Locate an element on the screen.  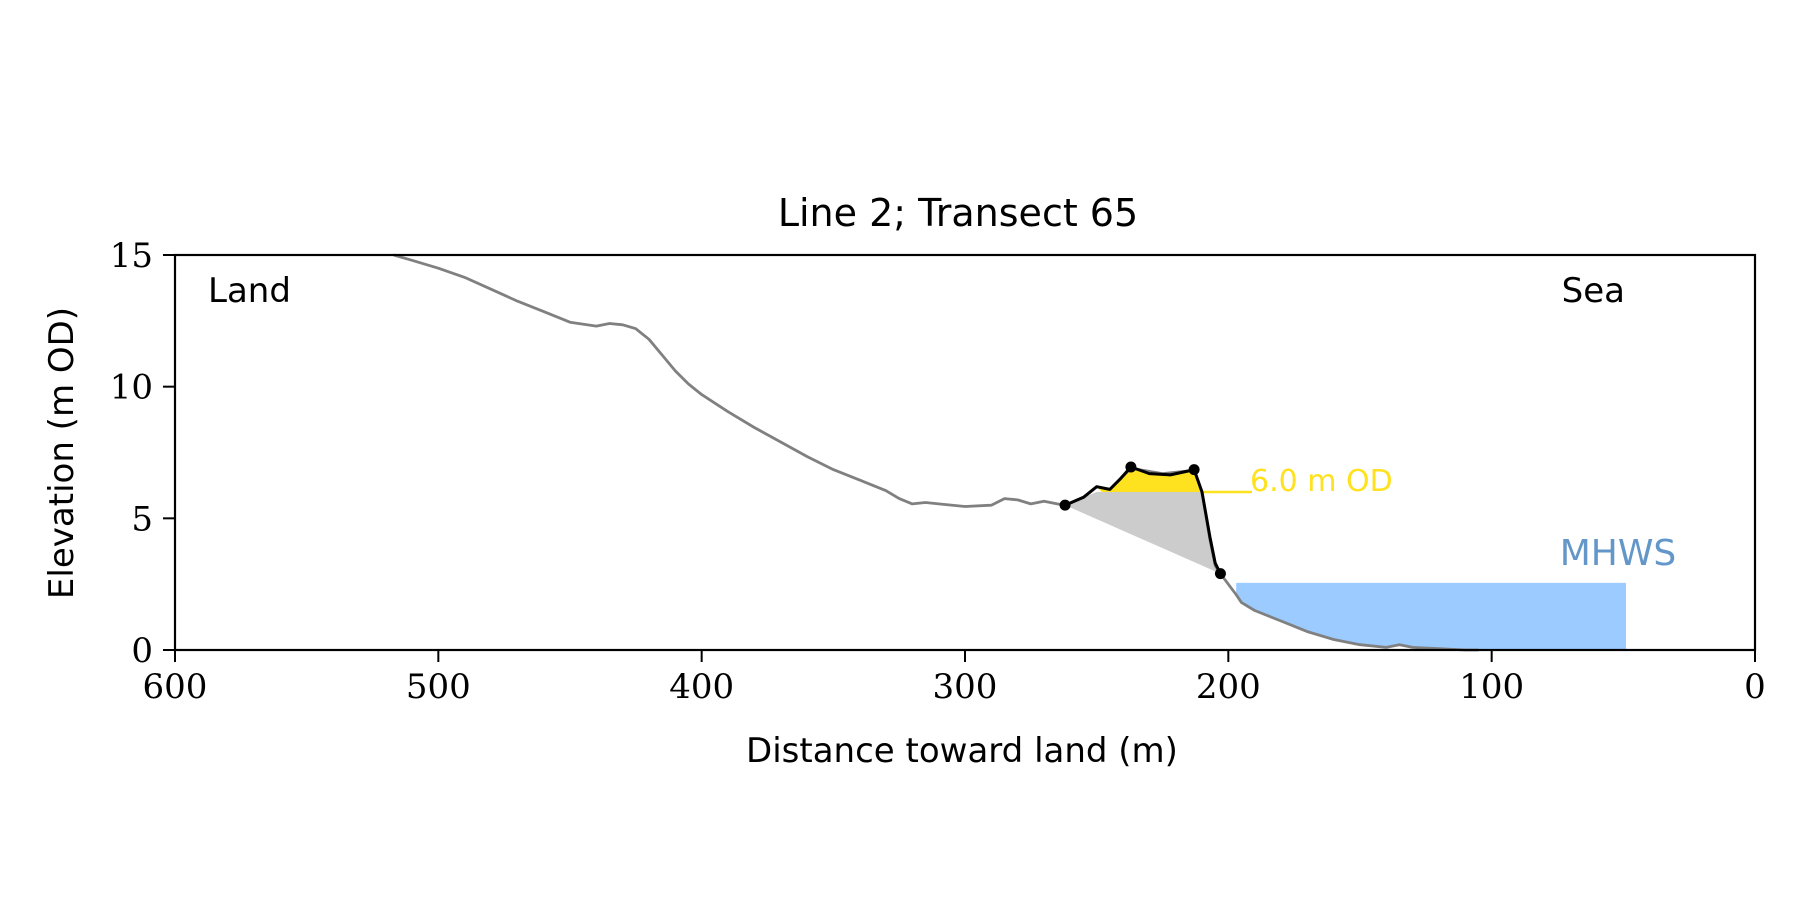
feature-line is located at coordinates (1143, 520).